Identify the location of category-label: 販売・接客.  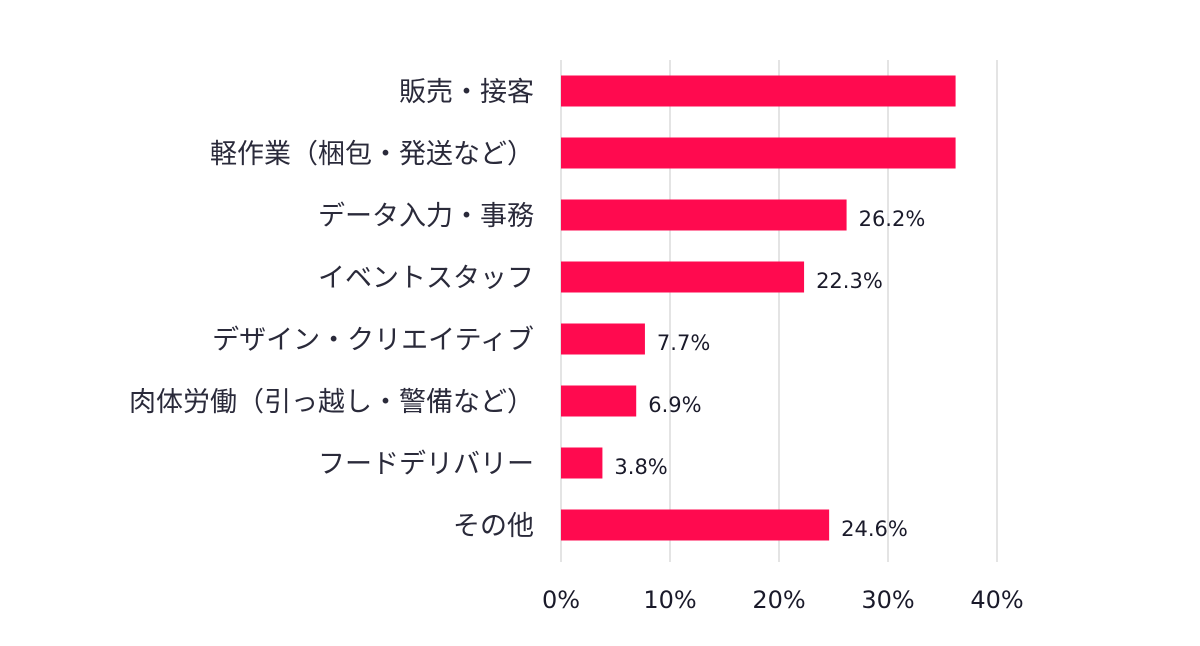
(466, 92).